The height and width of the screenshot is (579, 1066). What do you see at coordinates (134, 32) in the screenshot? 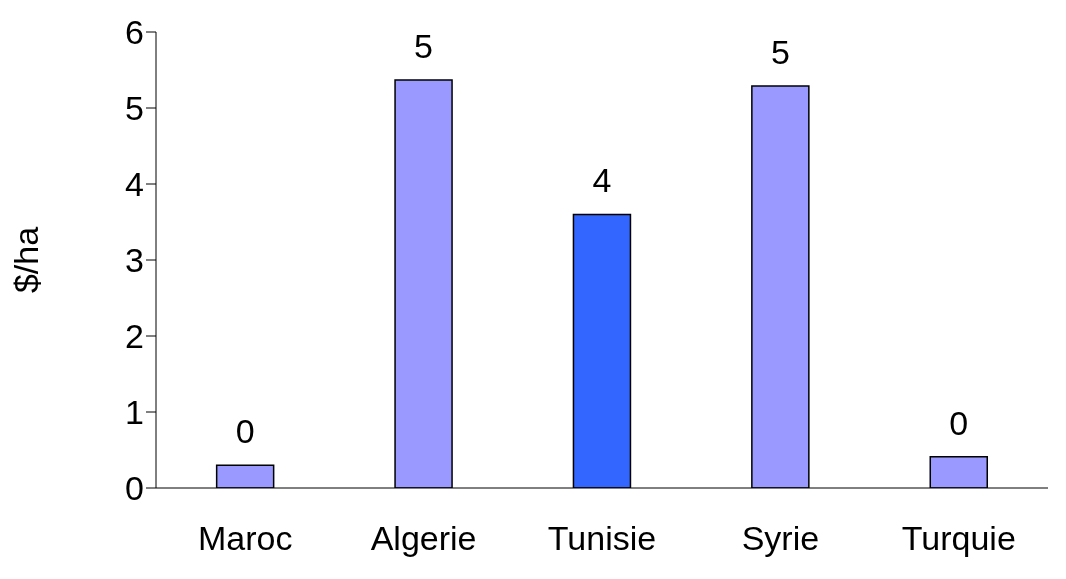
I see `y-tick-label: 6` at bounding box center [134, 32].